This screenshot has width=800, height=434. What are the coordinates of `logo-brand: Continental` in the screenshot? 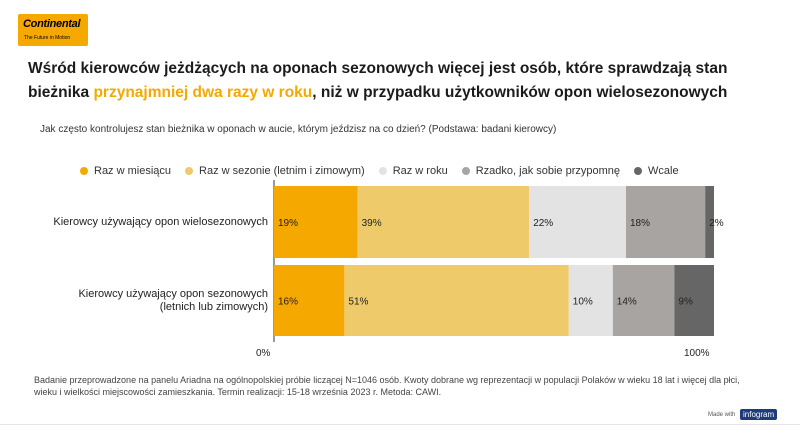 It's located at (52, 24).